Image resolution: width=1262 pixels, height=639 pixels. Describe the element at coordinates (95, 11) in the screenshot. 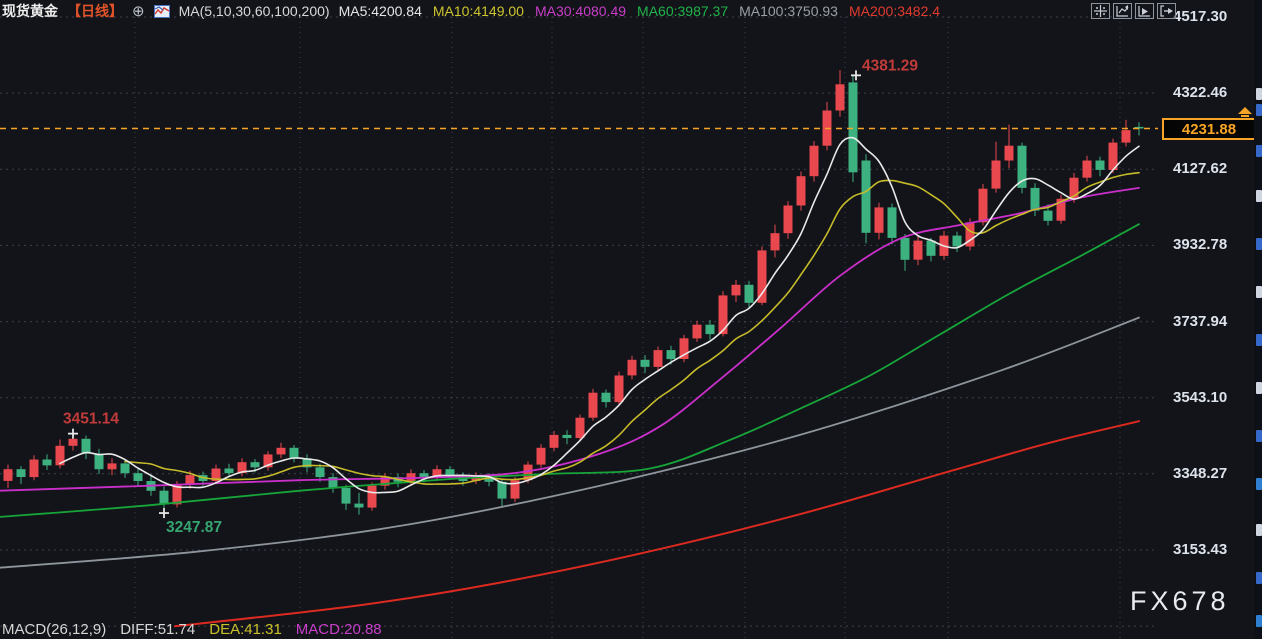

I see `period-label: 【日线】` at that location.